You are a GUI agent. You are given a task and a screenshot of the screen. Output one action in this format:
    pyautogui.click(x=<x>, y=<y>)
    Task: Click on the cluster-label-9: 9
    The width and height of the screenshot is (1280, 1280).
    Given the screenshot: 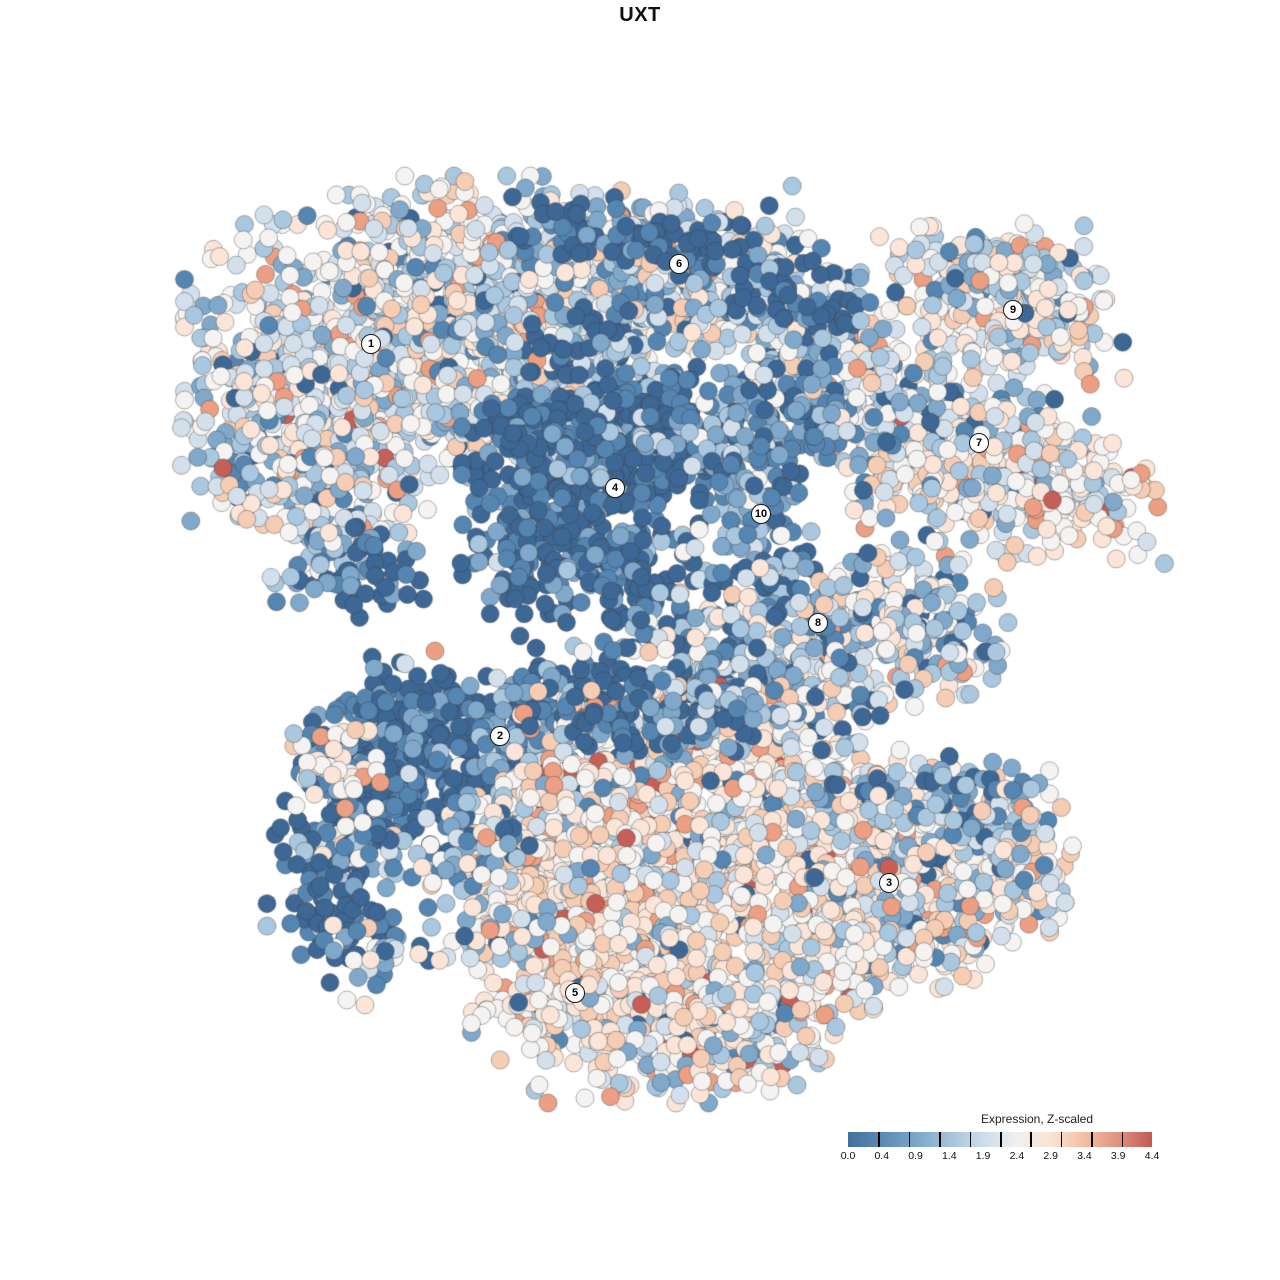 What is the action you would take?
    pyautogui.click(x=1013, y=310)
    